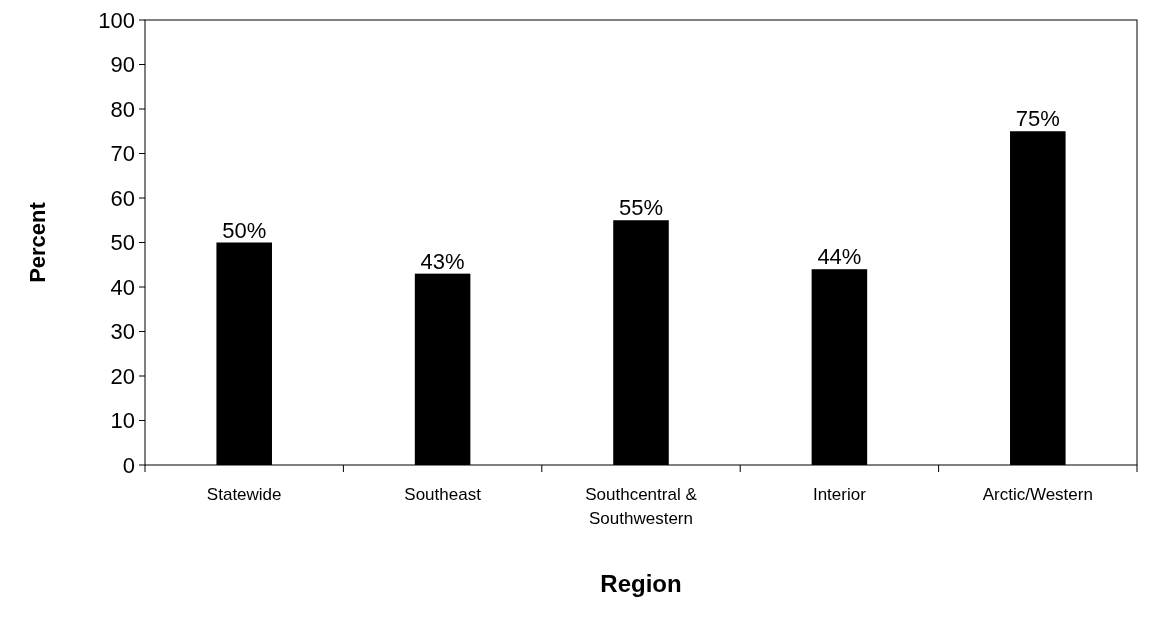  Describe the element at coordinates (122, 376) in the screenshot. I see `y-tick-label: 20` at that location.